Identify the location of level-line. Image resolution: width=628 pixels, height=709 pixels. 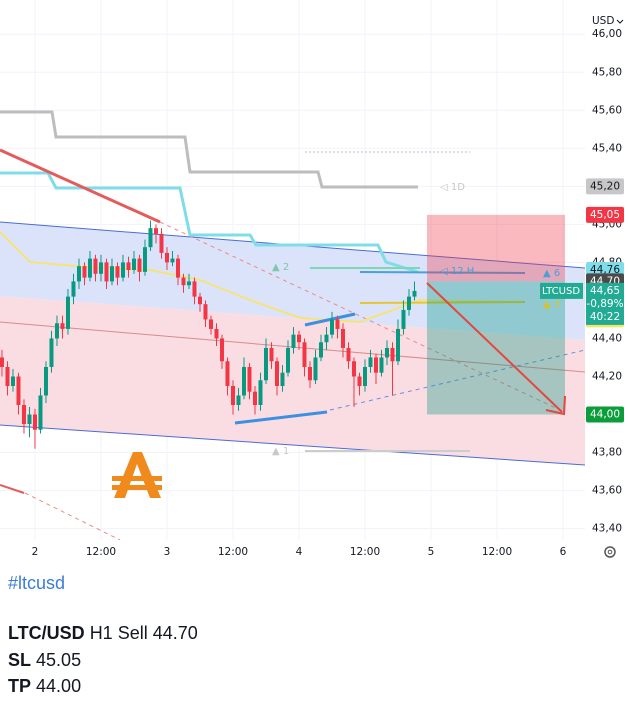
(442, 272).